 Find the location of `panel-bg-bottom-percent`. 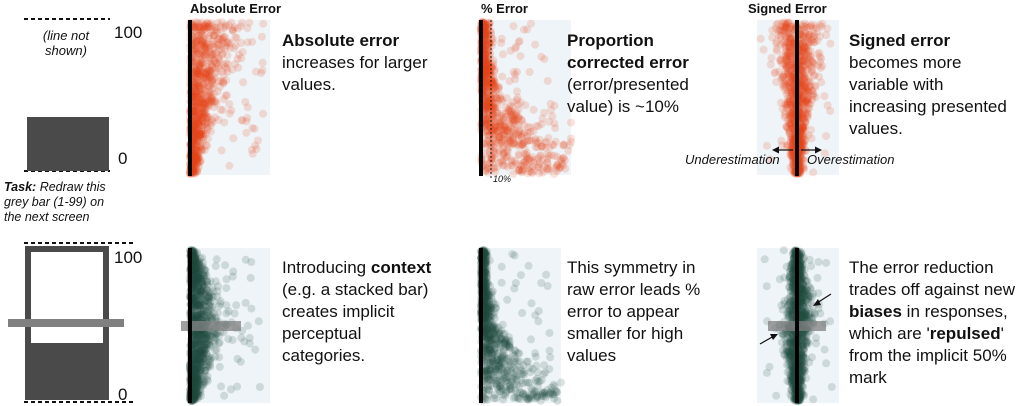

panel-bg-bottom-percent is located at coordinates (520, 325).